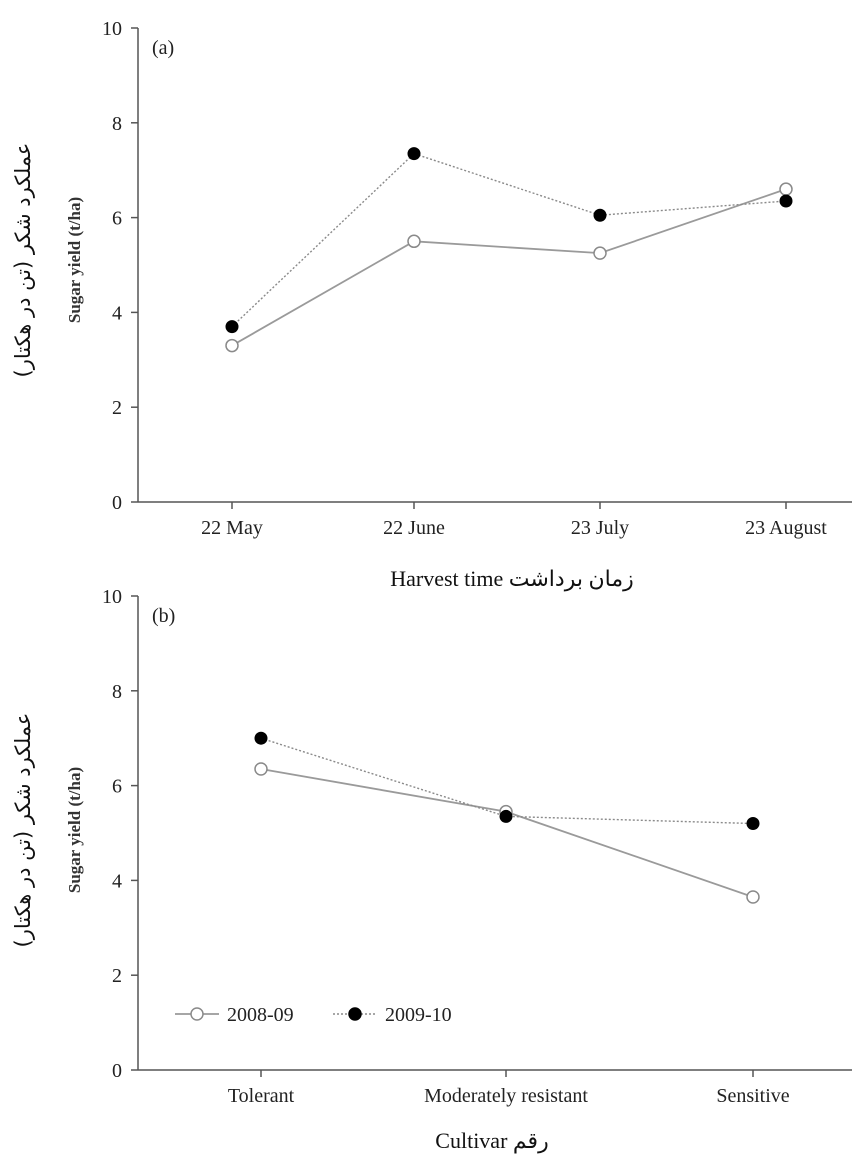  What do you see at coordinates (753, 824) in the screenshot?
I see `panel-b-point-2009-10-sensitive` at bounding box center [753, 824].